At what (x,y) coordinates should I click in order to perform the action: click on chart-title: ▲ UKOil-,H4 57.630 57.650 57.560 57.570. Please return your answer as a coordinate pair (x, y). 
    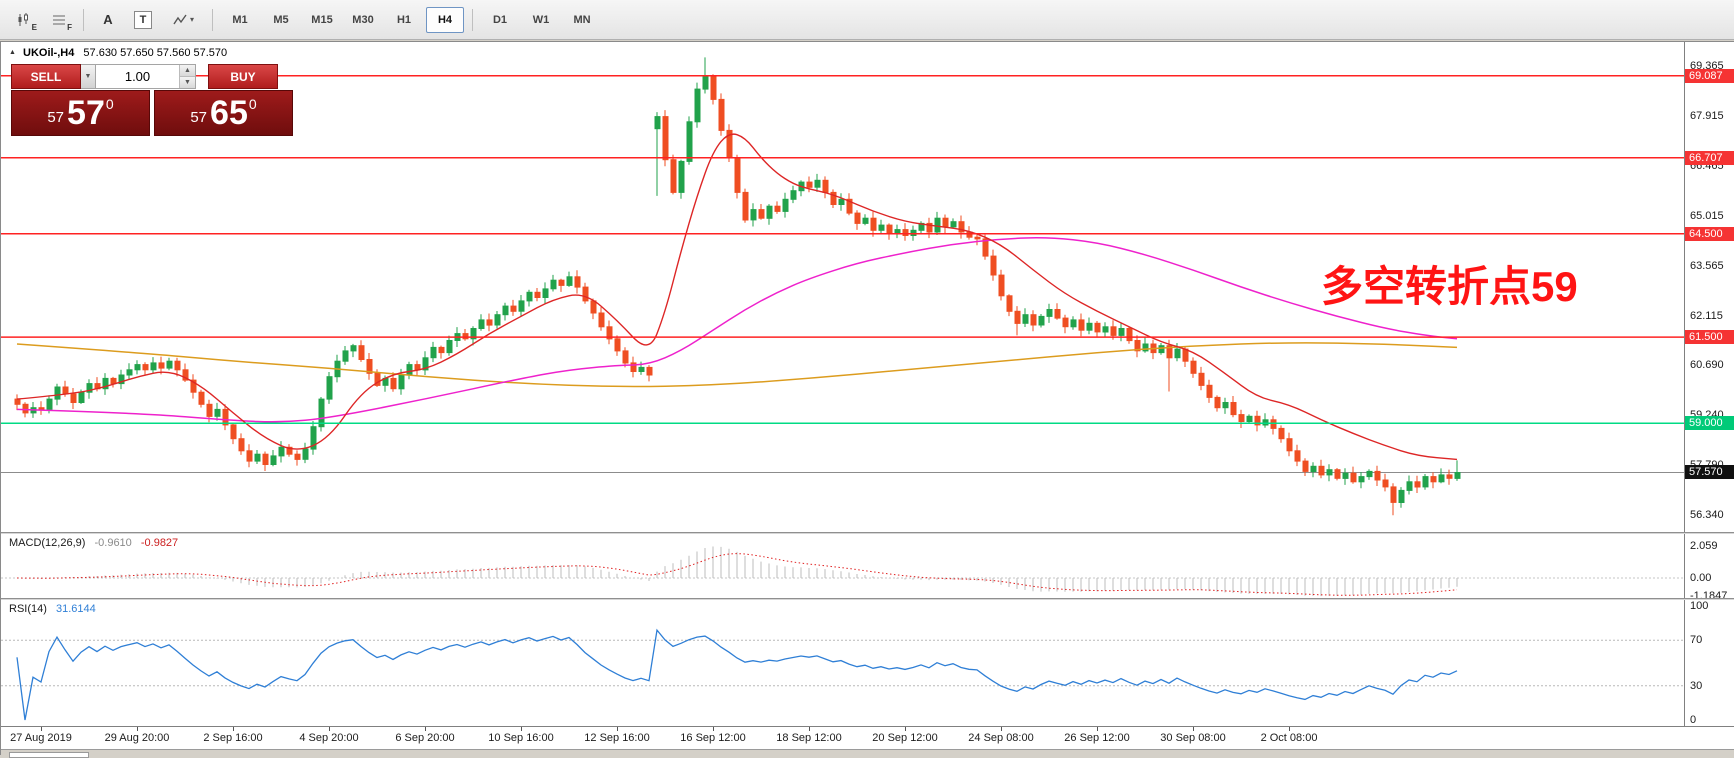
    Looking at the image, I should click on (118, 53).